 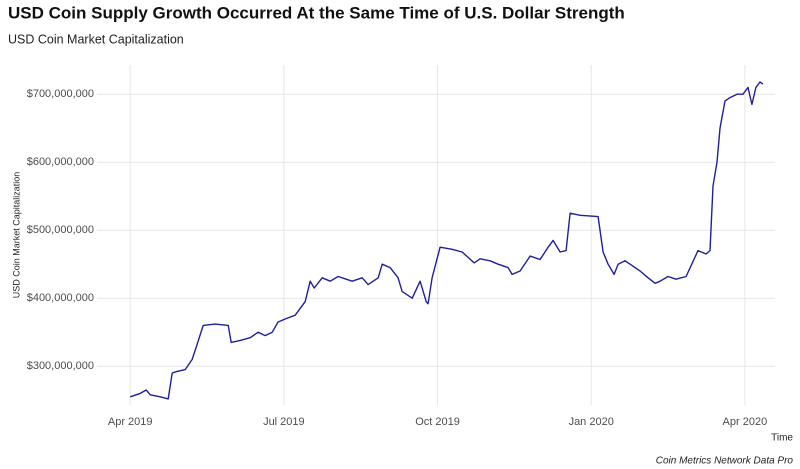 I want to click on x-tick-label: Jan 2020, so click(x=591, y=422).